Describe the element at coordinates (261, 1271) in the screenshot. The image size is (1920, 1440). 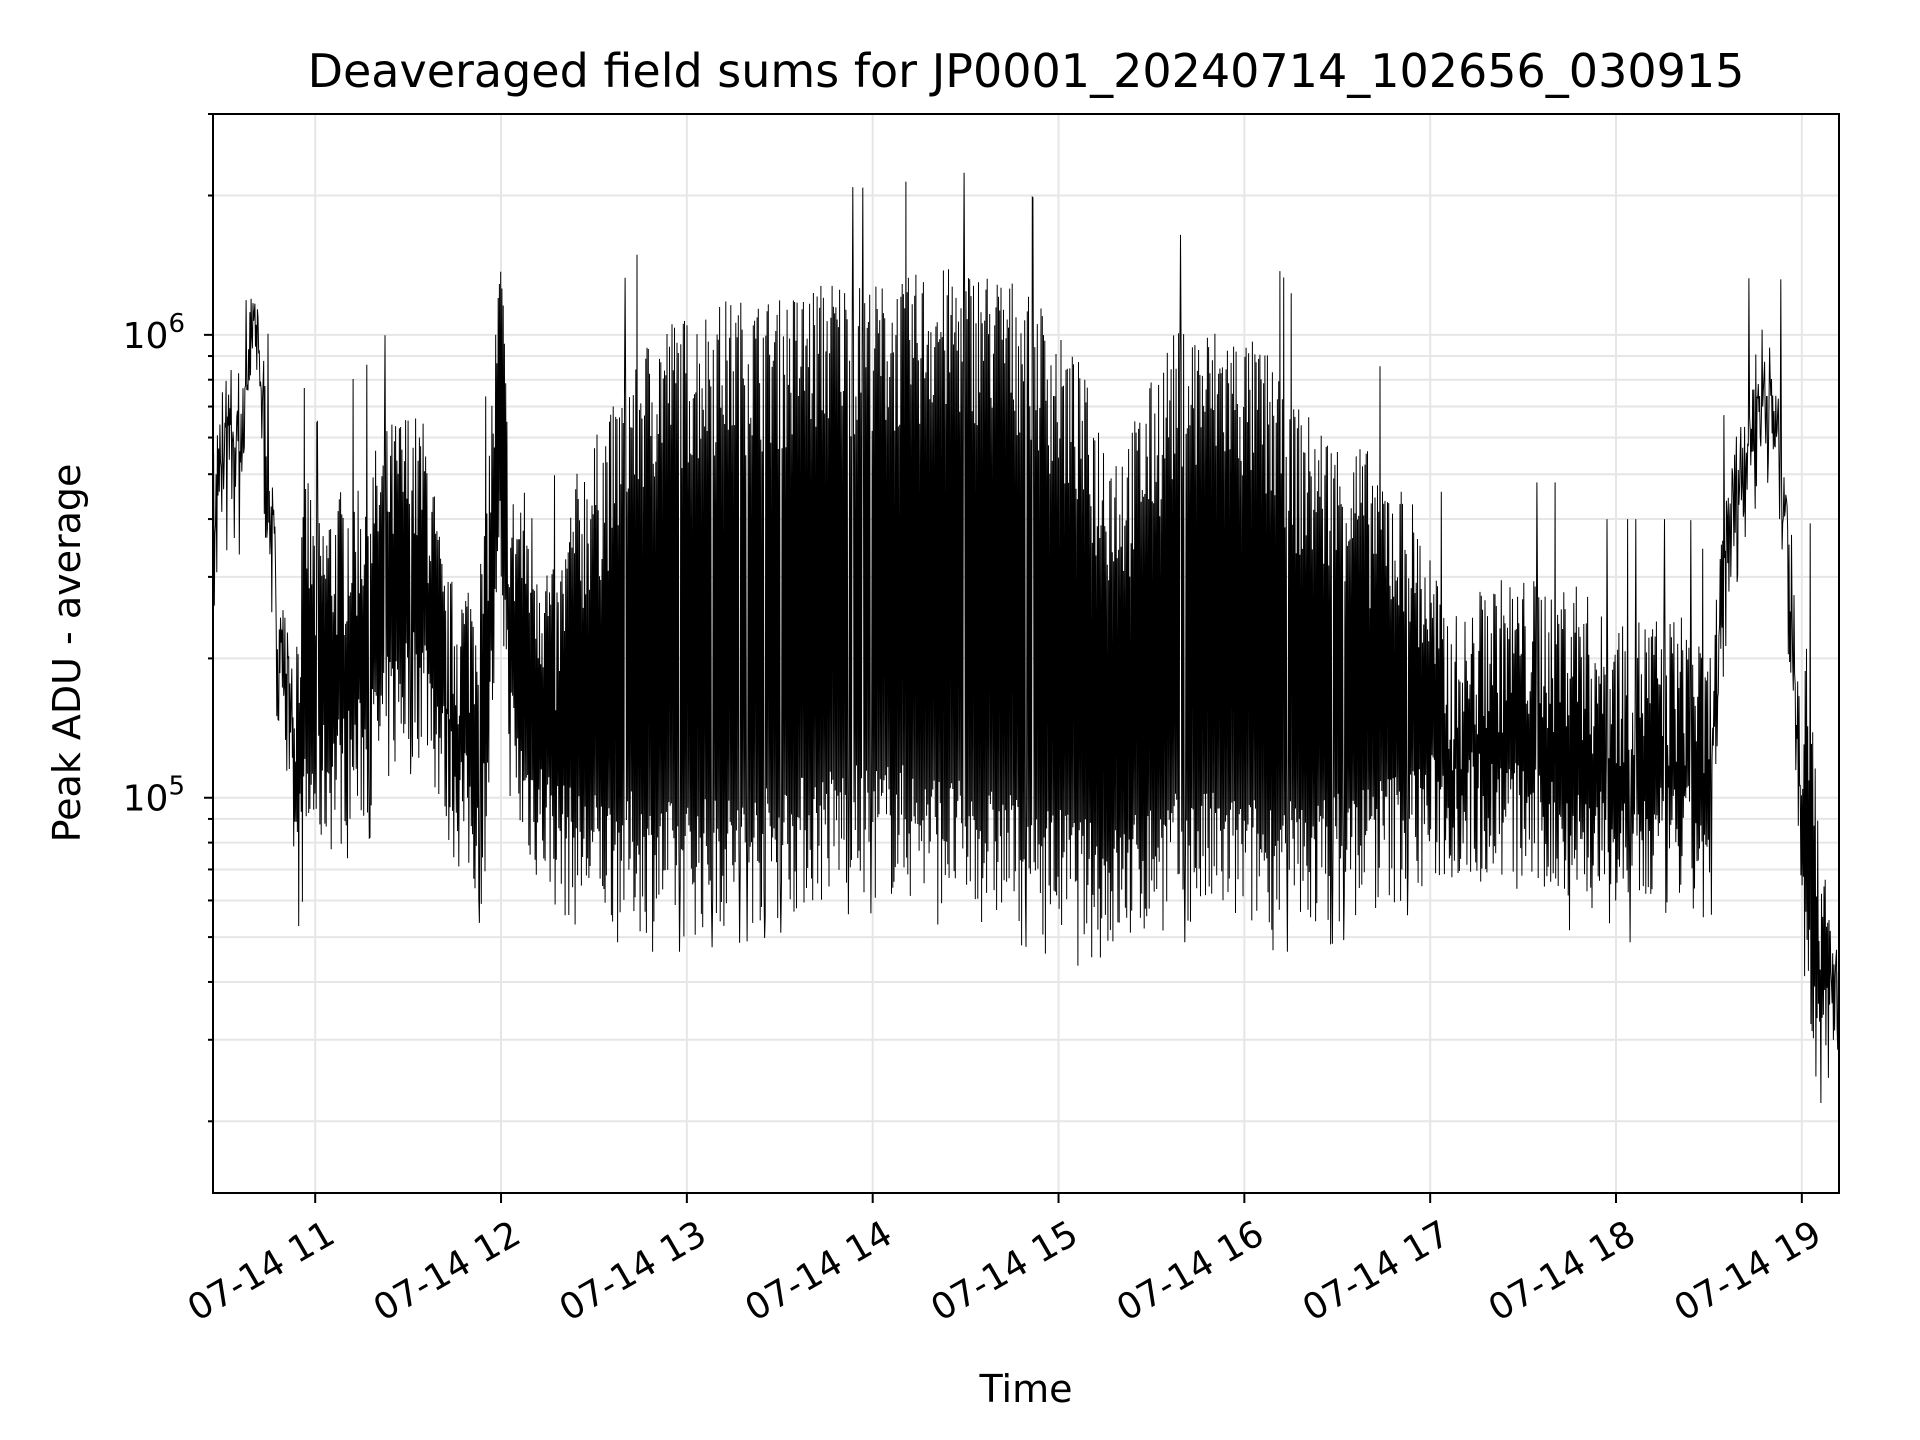
I see `x-tick-label: 07-14 11` at that location.